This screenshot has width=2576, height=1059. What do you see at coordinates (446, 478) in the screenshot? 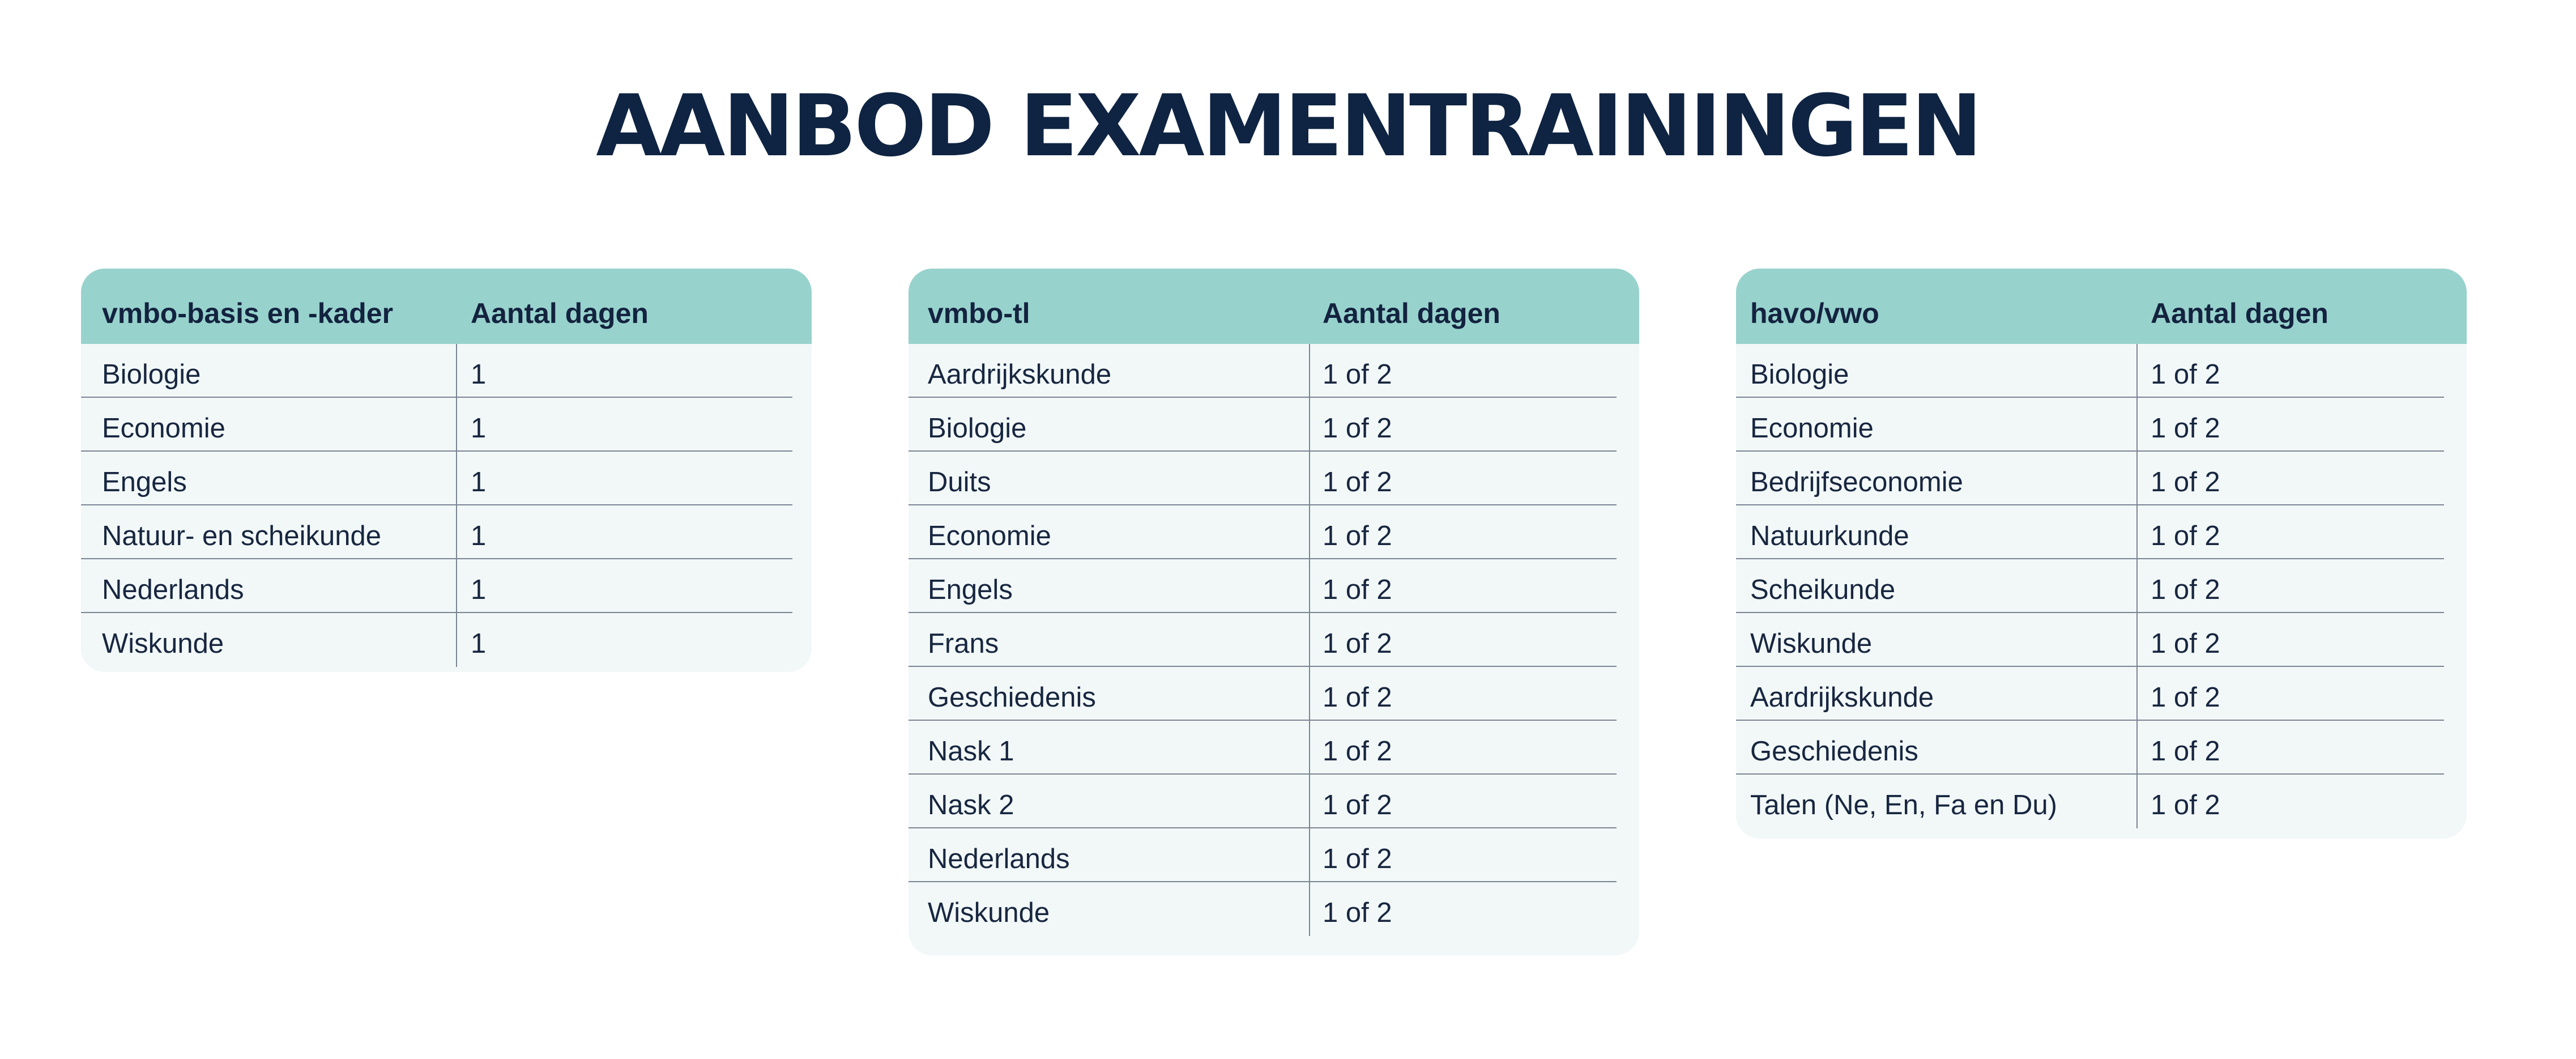
I see `table-row: Engels 1` at bounding box center [446, 478].